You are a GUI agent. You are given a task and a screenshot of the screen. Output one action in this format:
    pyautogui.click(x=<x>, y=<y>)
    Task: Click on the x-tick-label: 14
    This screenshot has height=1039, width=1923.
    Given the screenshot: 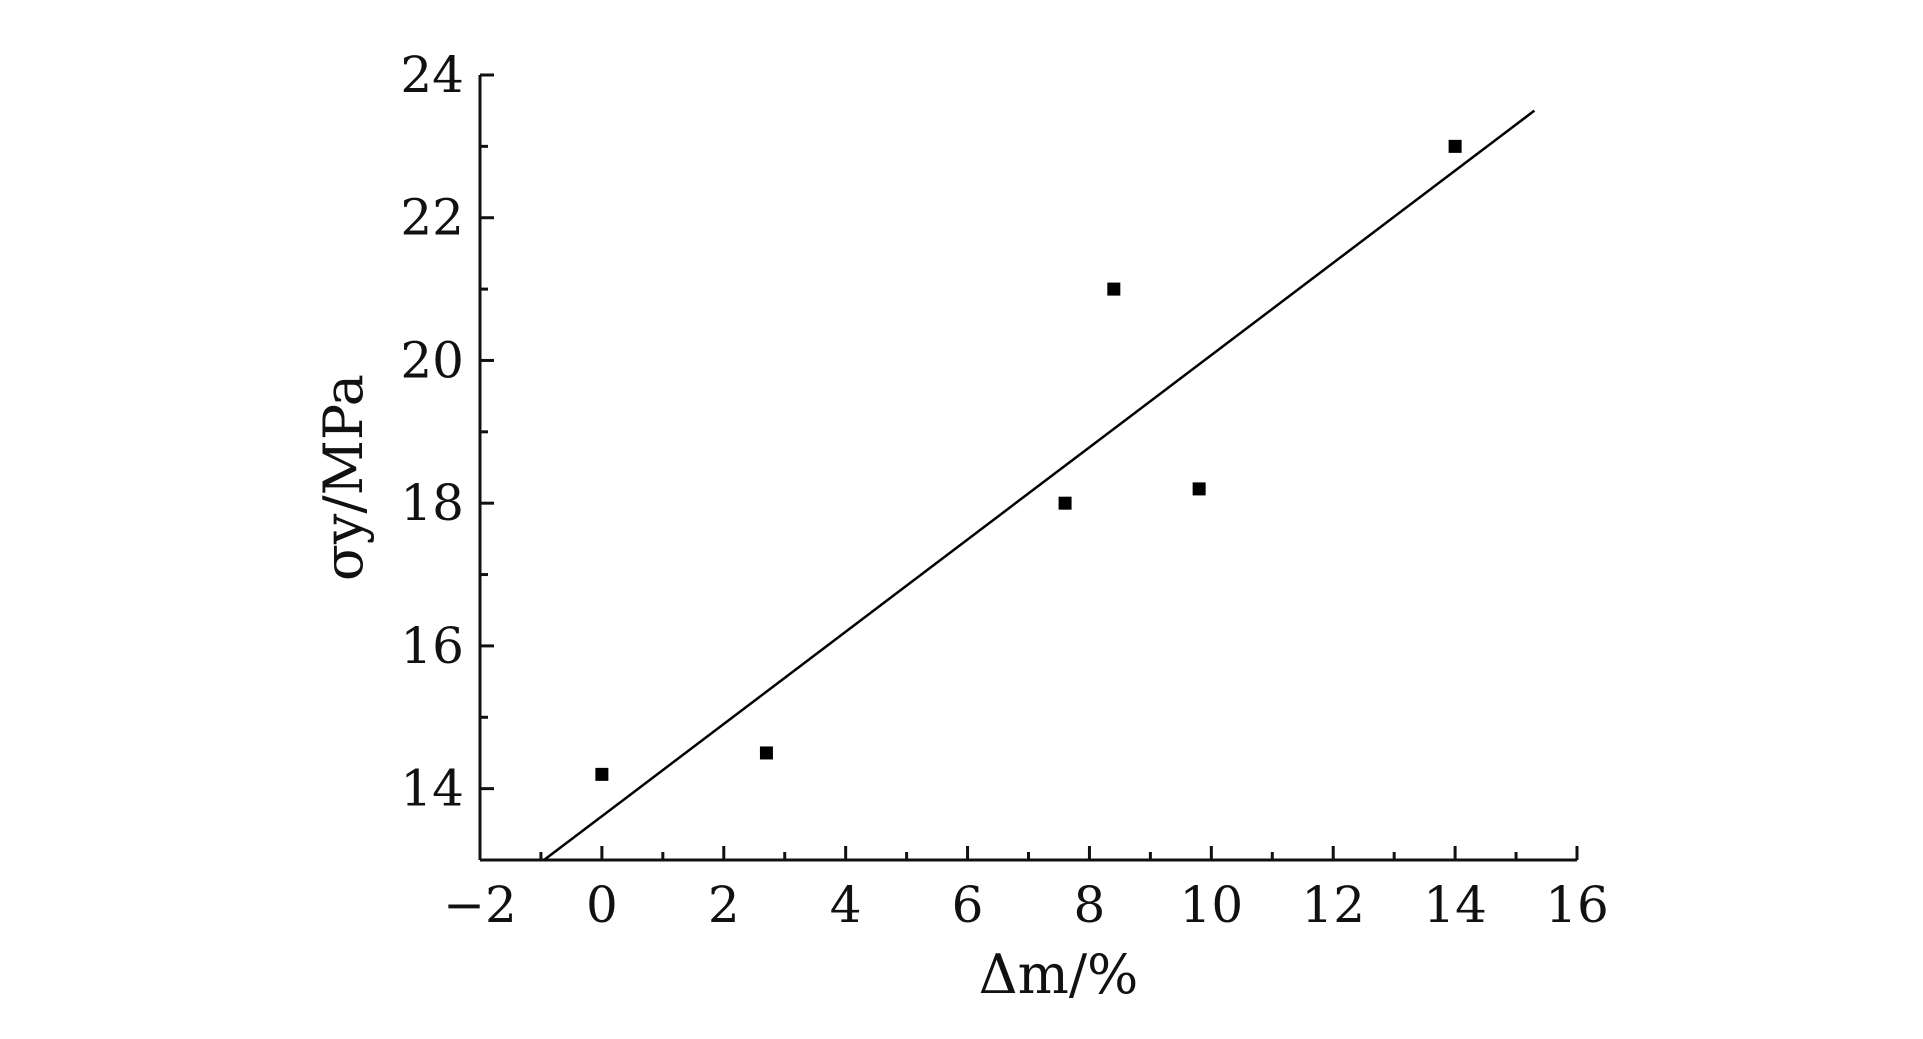 What is the action you would take?
    pyautogui.click(x=1455, y=905)
    